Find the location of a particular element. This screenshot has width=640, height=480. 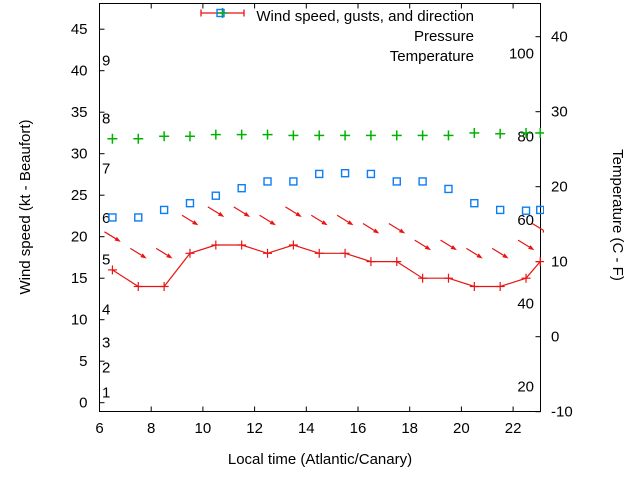

legend-item-pressure: Pressure is located at coordinates (367, 27).